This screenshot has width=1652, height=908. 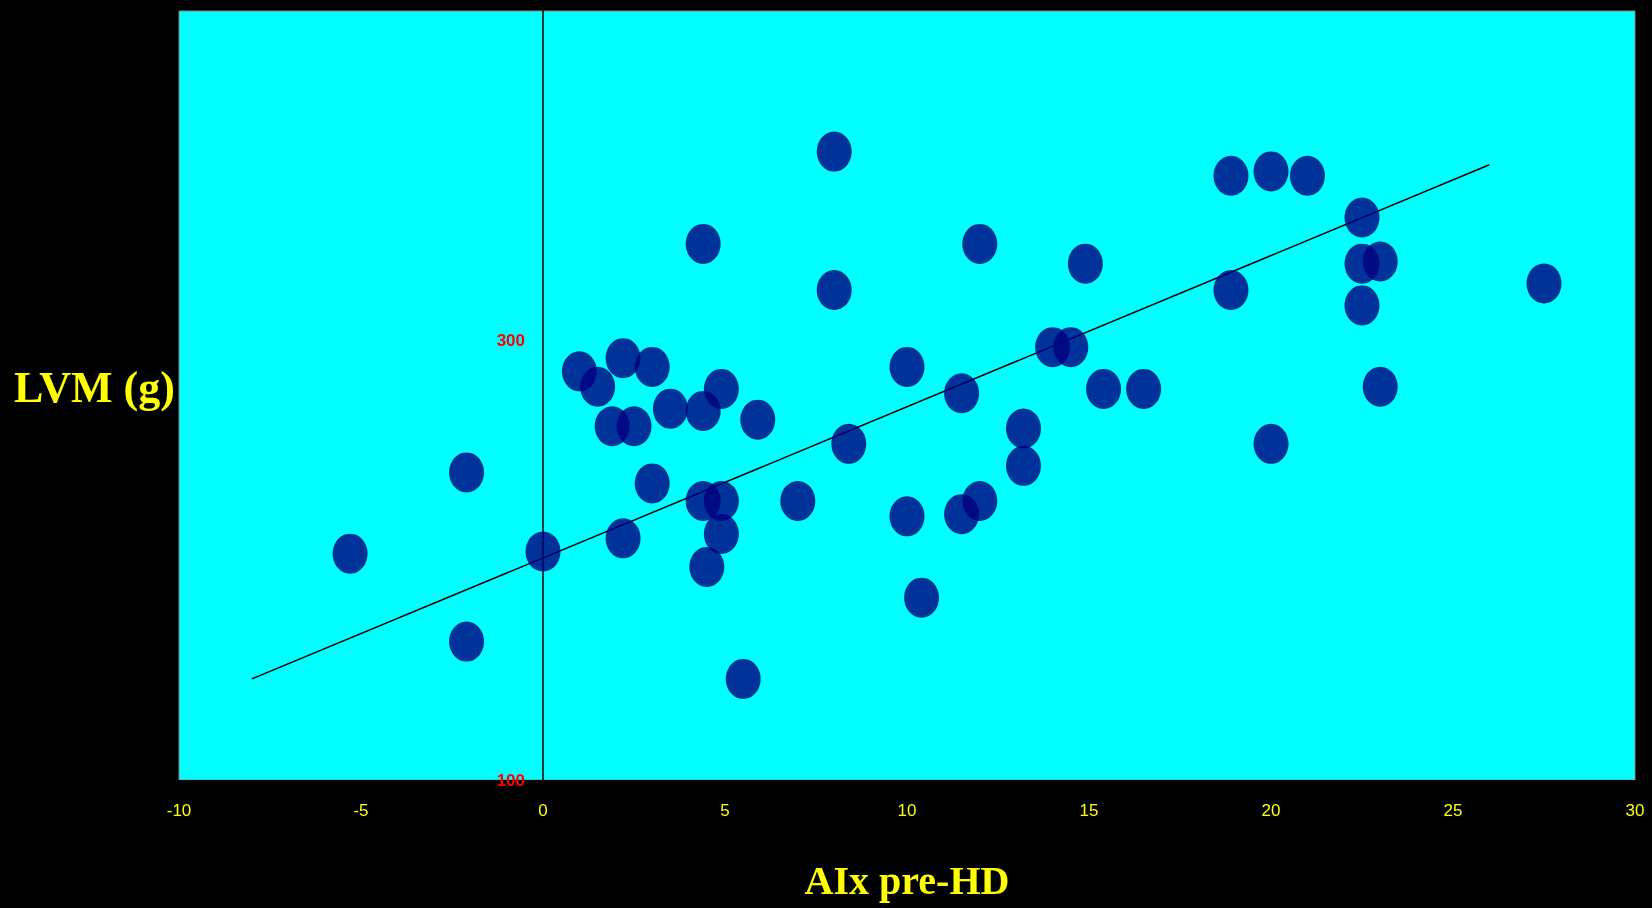 What do you see at coordinates (1271, 810) in the screenshot?
I see `x-tick-label: 20` at bounding box center [1271, 810].